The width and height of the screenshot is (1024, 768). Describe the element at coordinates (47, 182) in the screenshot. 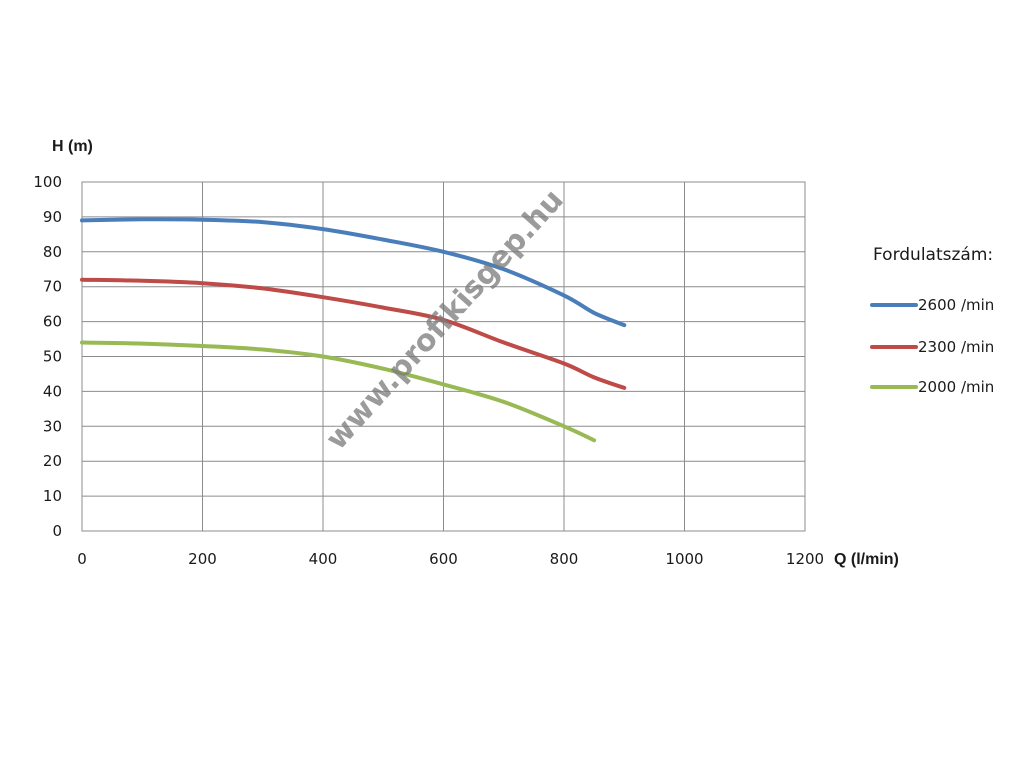

I see `y-tick-label: 100` at that location.